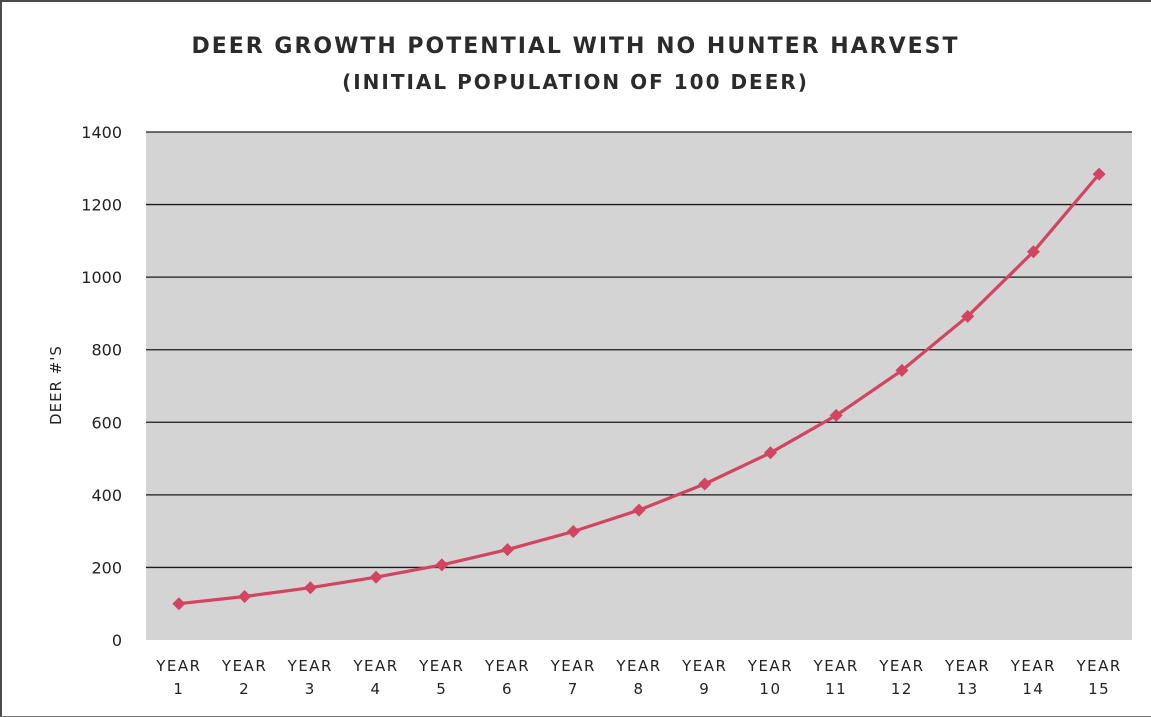 Image resolution: width=1151 pixels, height=717 pixels. Describe the element at coordinates (1033, 677) in the screenshot. I see `x-tick-label: YEAR 14` at that location.